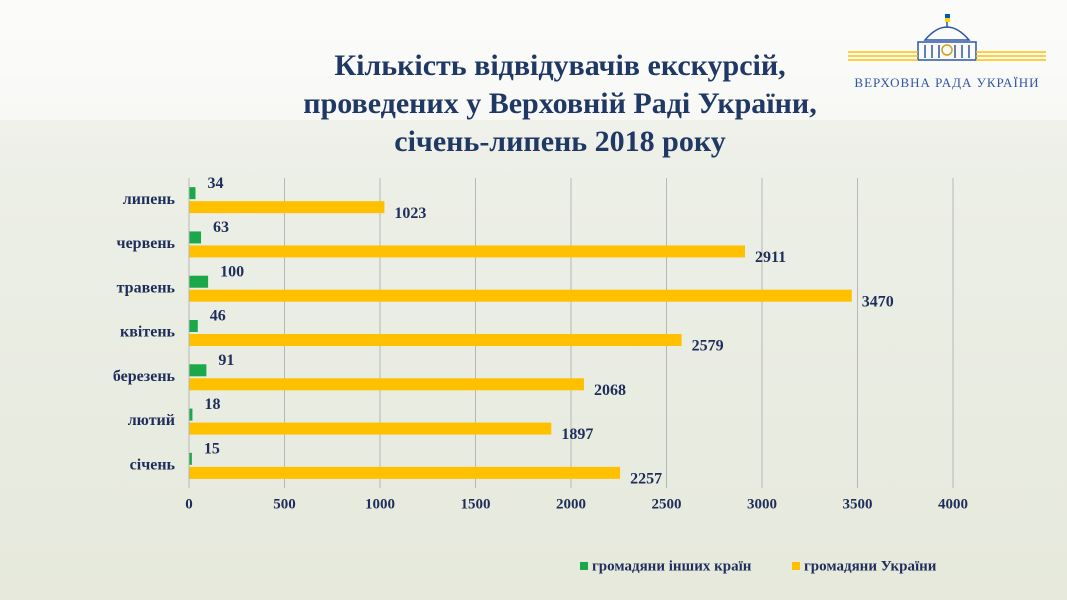 The width and height of the screenshot is (1067, 600). I want to click on value-label: 34, so click(215, 183).